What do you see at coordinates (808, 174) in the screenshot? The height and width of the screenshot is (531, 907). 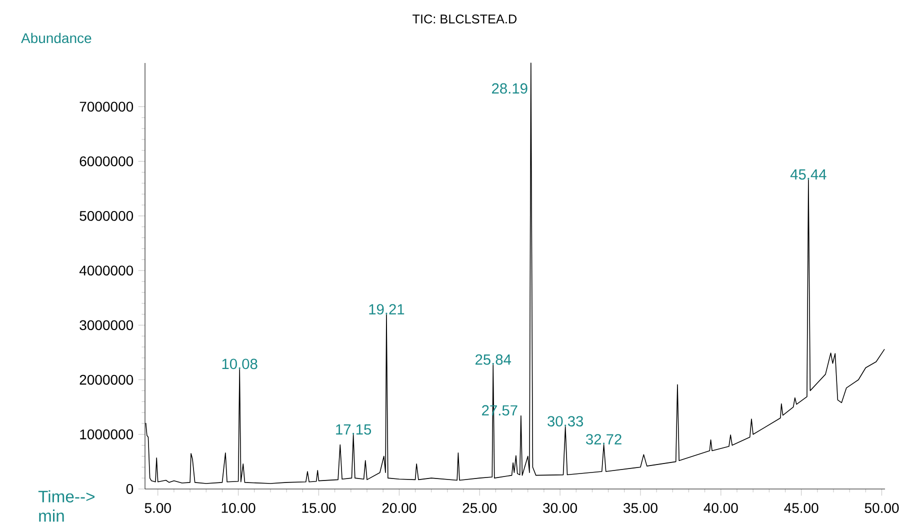 I see `annotation: 45.44` at bounding box center [808, 174].